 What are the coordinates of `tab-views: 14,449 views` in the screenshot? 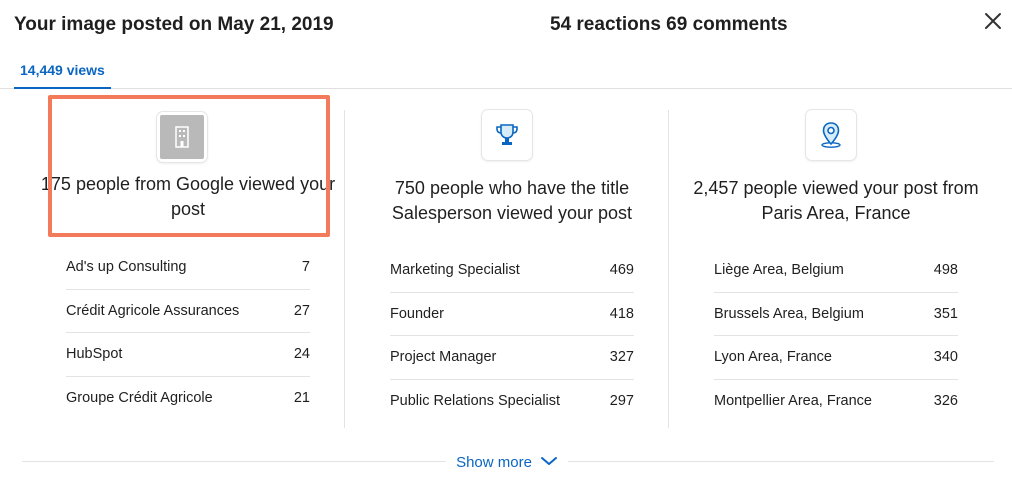 It's located at (62, 70).